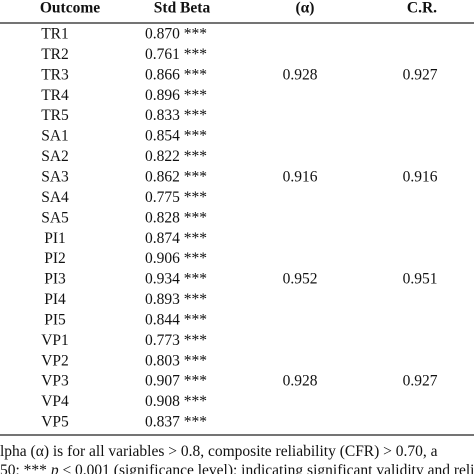 Image resolution: width=474 pixels, height=474 pixels. I want to click on footnote-part: p, so click(54, 468).